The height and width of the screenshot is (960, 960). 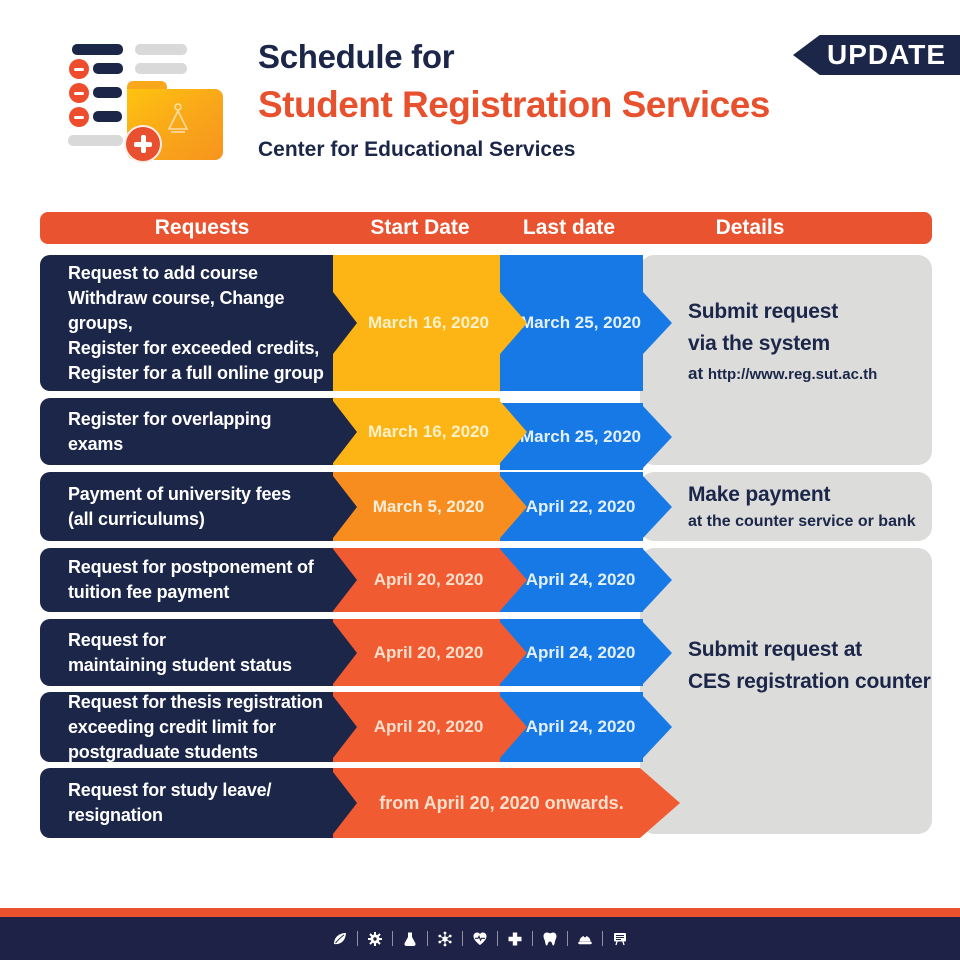 I want to click on plus-circle-icon, so click(x=143, y=144).